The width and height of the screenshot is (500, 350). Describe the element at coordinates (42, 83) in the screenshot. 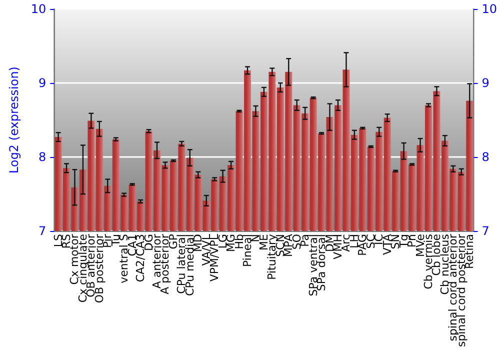

I see `y-tick-label: 9` at that location.